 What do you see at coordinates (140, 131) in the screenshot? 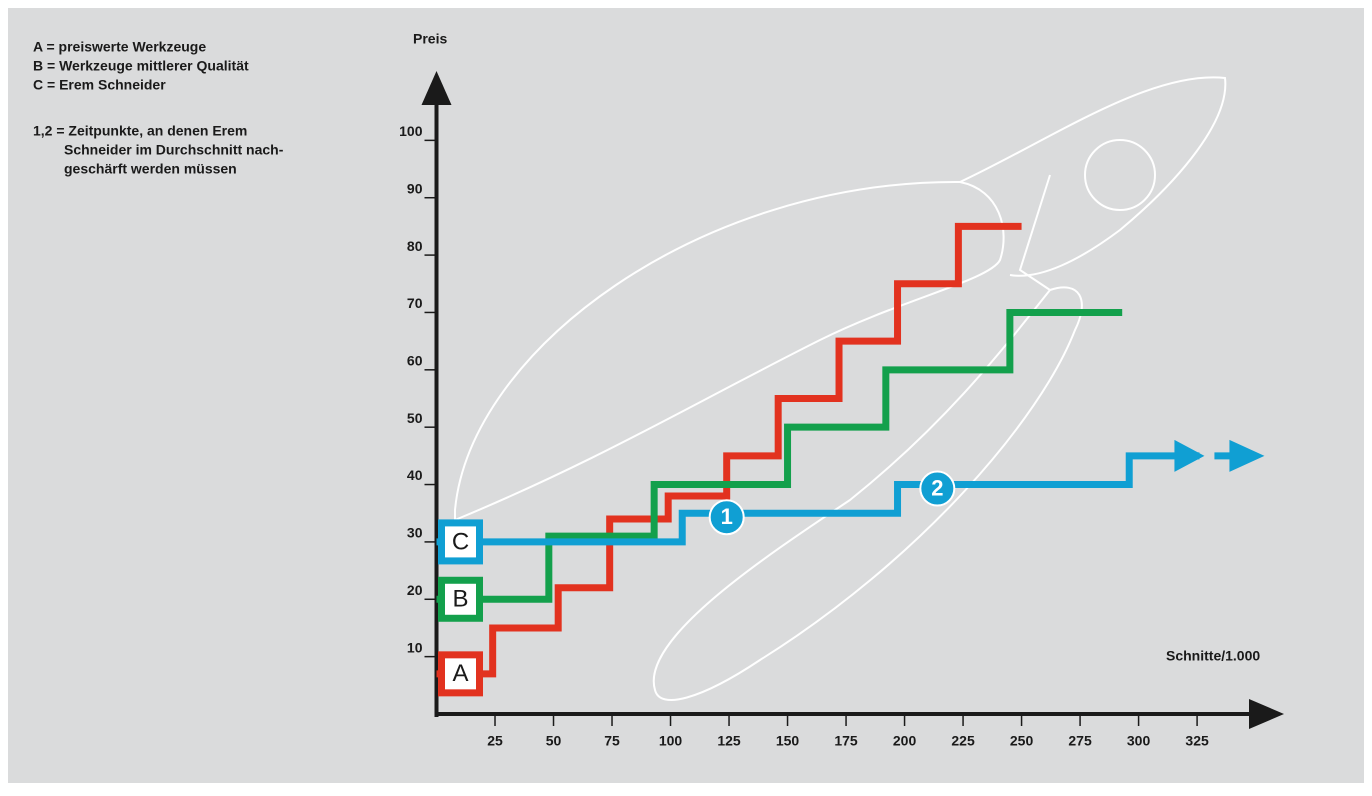
I see `legend-note: 1,2 = Zeitpunkte, an denen Erem` at bounding box center [140, 131].